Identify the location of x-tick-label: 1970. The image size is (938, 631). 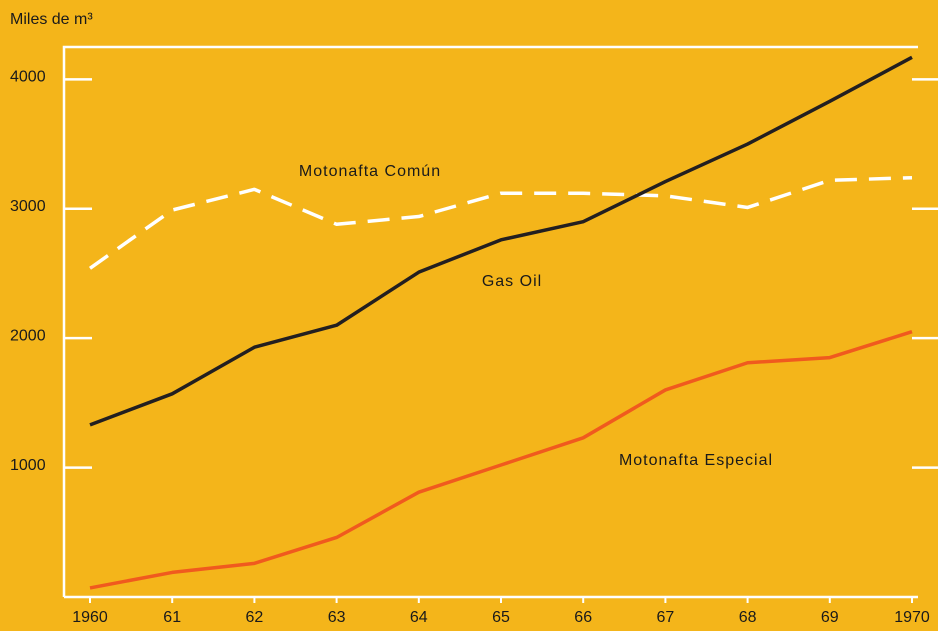
(912, 617).